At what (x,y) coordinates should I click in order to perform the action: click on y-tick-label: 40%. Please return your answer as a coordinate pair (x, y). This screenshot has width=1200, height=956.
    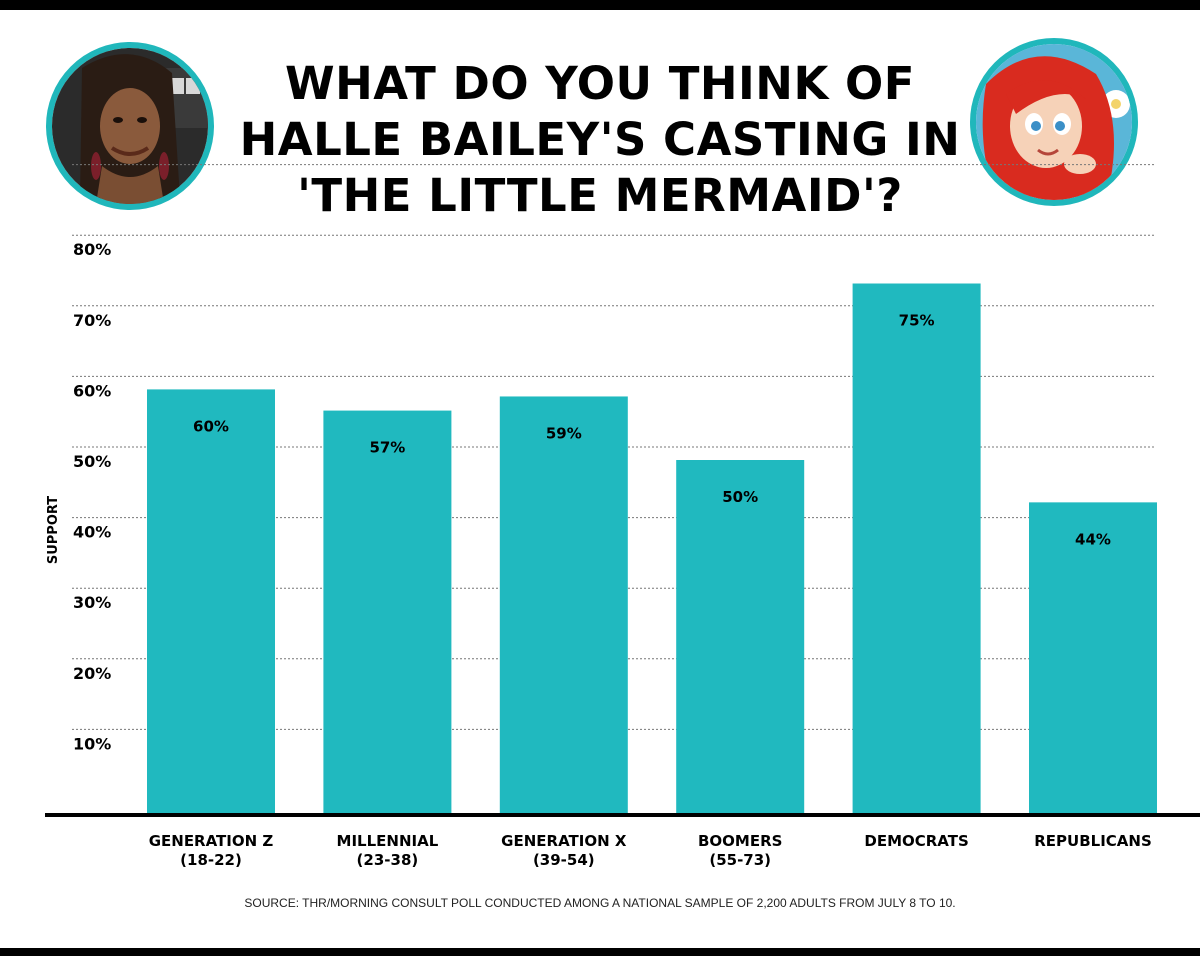
    Looking at the image, I should click on (92, 532).